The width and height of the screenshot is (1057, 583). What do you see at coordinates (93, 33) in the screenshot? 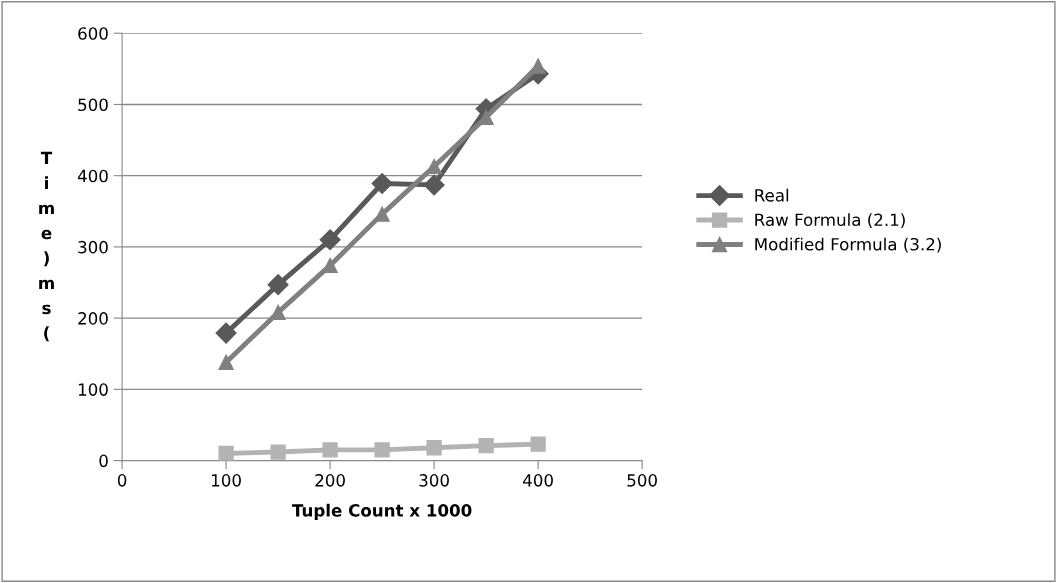
I see `y-tick-label: 600` at bounding box center [93, 33].